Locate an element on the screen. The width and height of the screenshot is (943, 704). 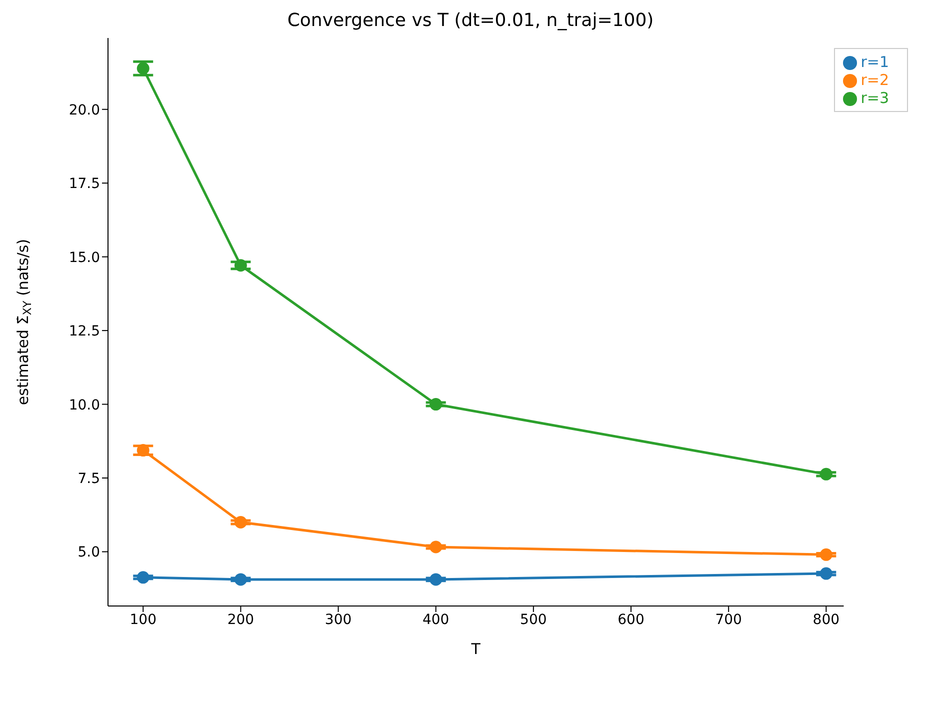
chart-title: Convergence vs T (dt=0.01, n_traj=100) is located at coordinates (470, 20).